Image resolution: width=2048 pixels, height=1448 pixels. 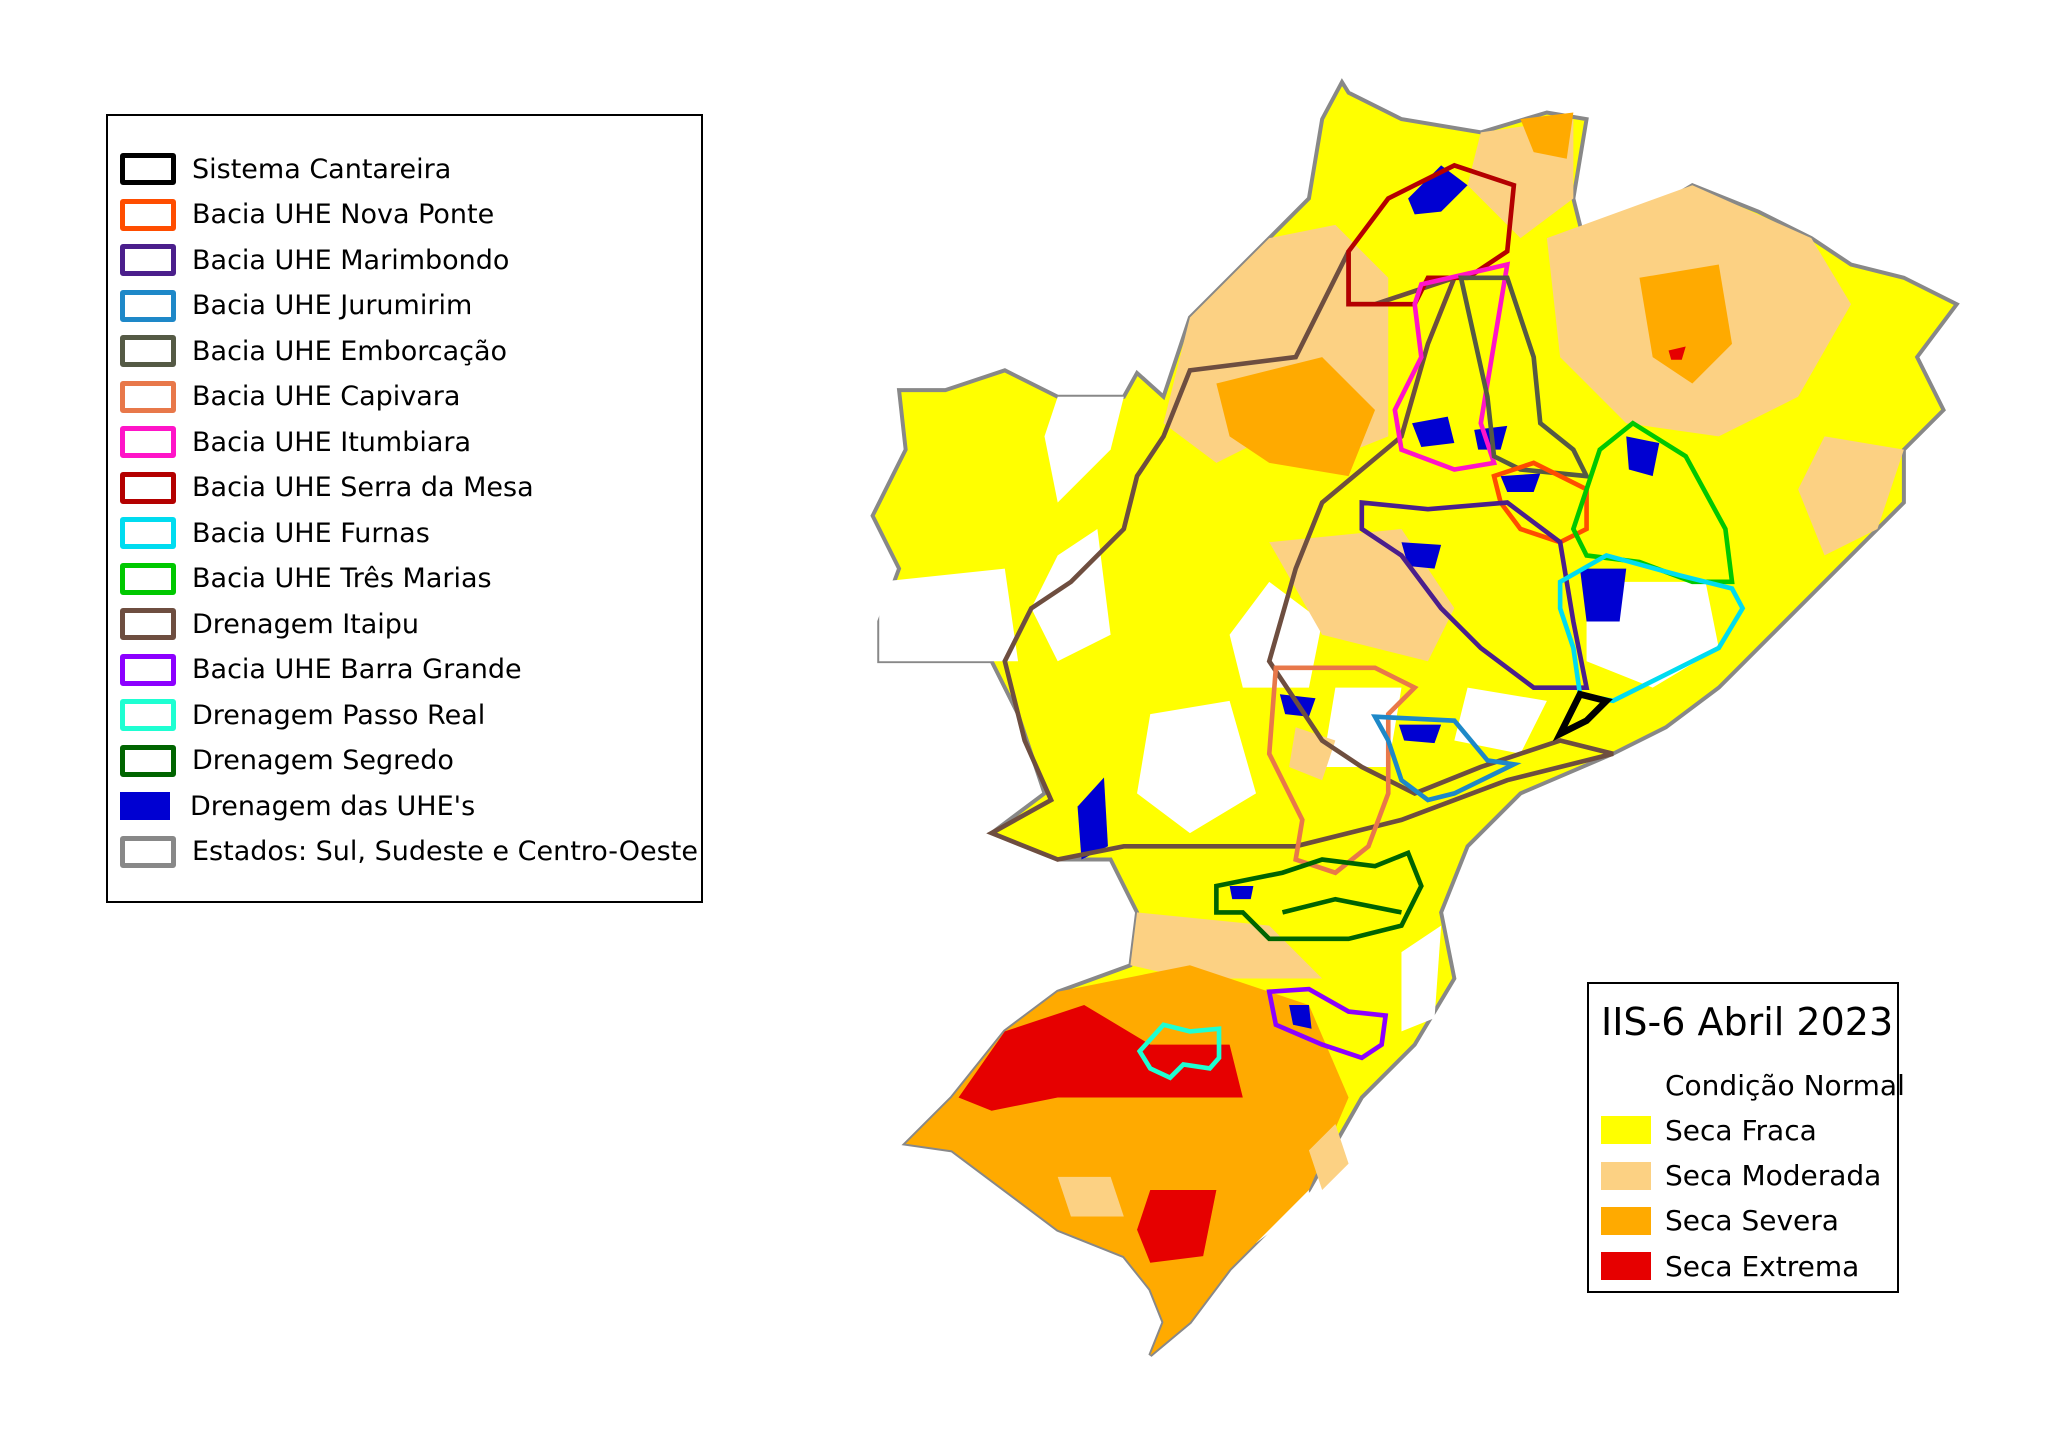 I want to click on basin-barra-grande, so click(x=1327, y=1023).